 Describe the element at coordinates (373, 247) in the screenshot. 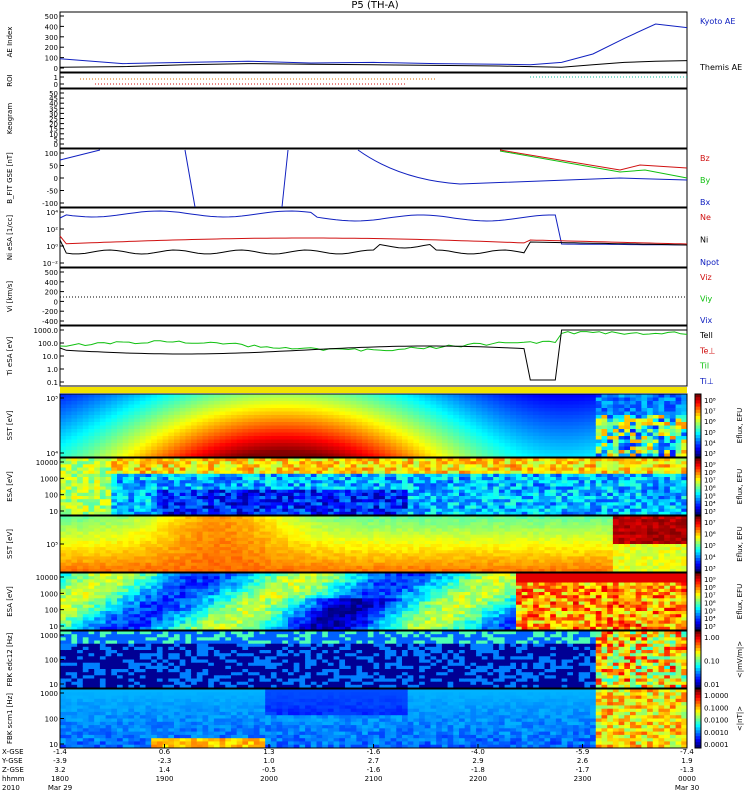

I see `ni-curve` at that location.